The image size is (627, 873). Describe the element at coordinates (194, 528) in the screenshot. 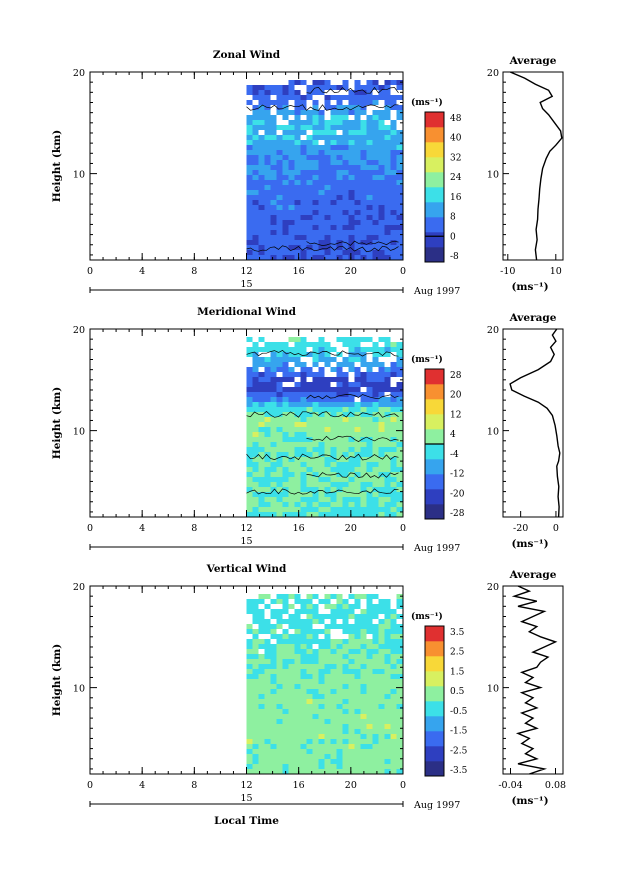

I see `x-tick-label: 8` at that location.